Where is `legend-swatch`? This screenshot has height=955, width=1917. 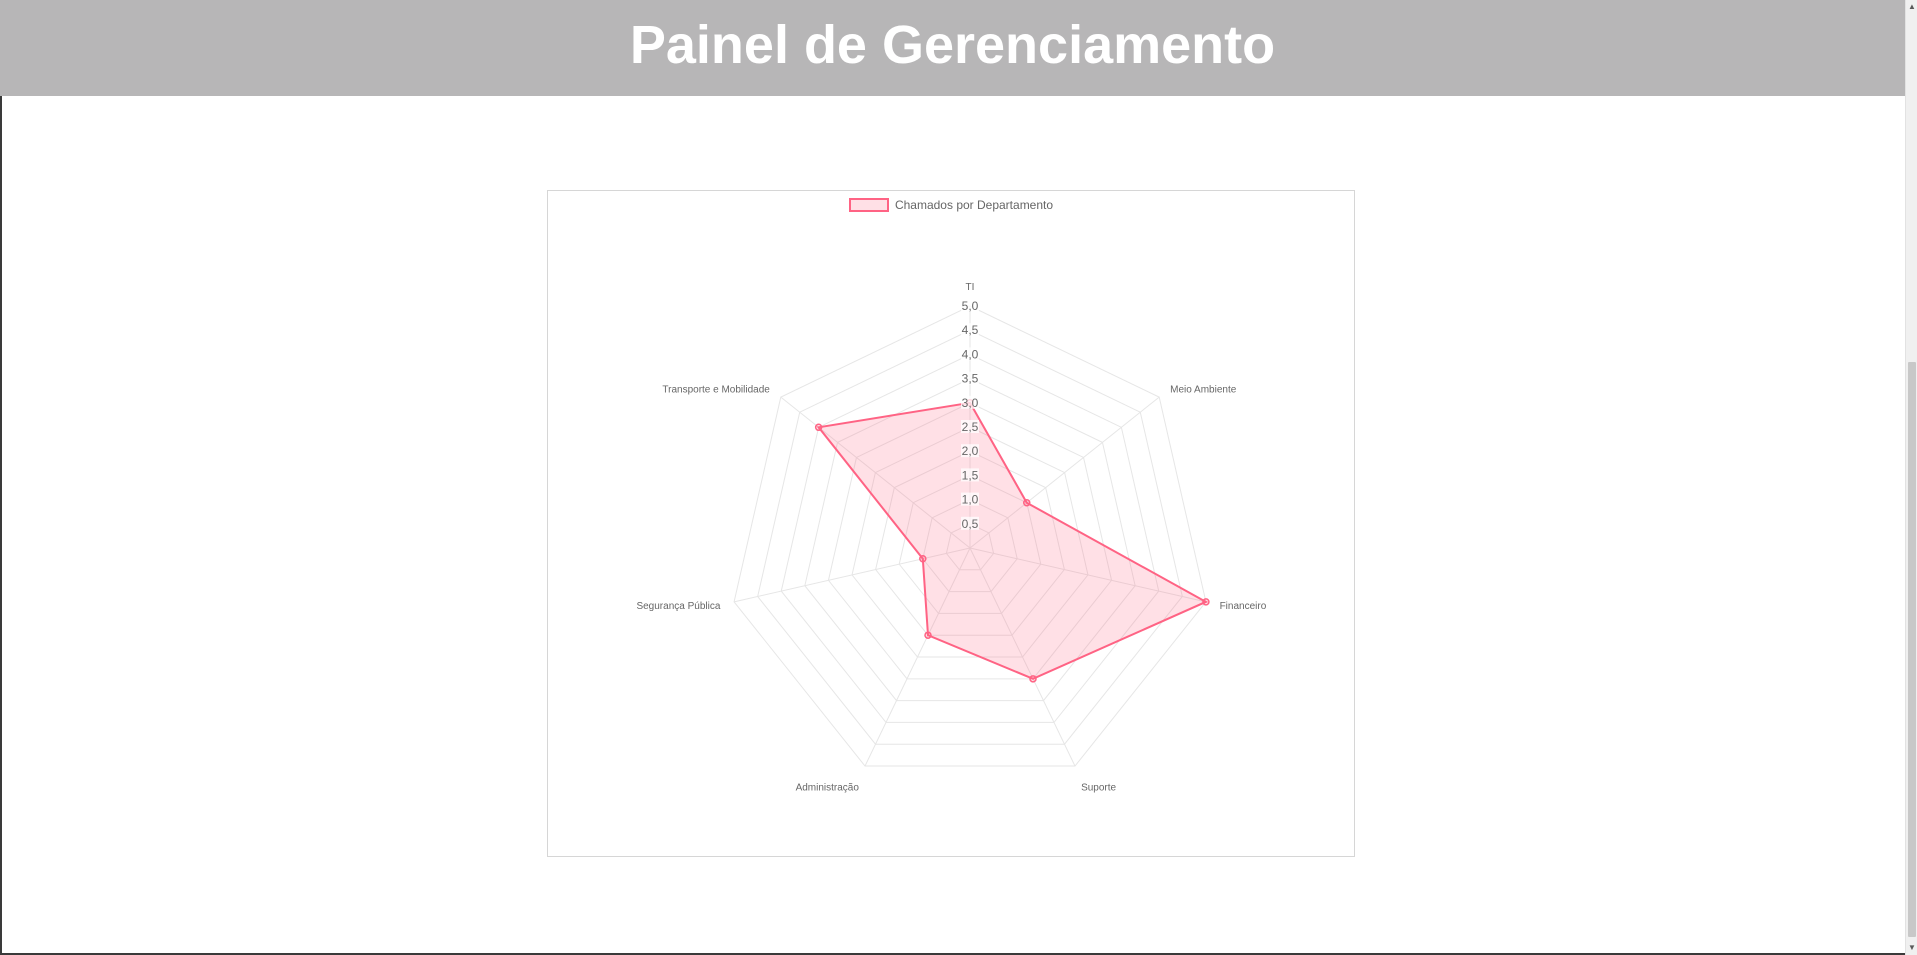 legend-swatch is located at coordinates (868, 205).